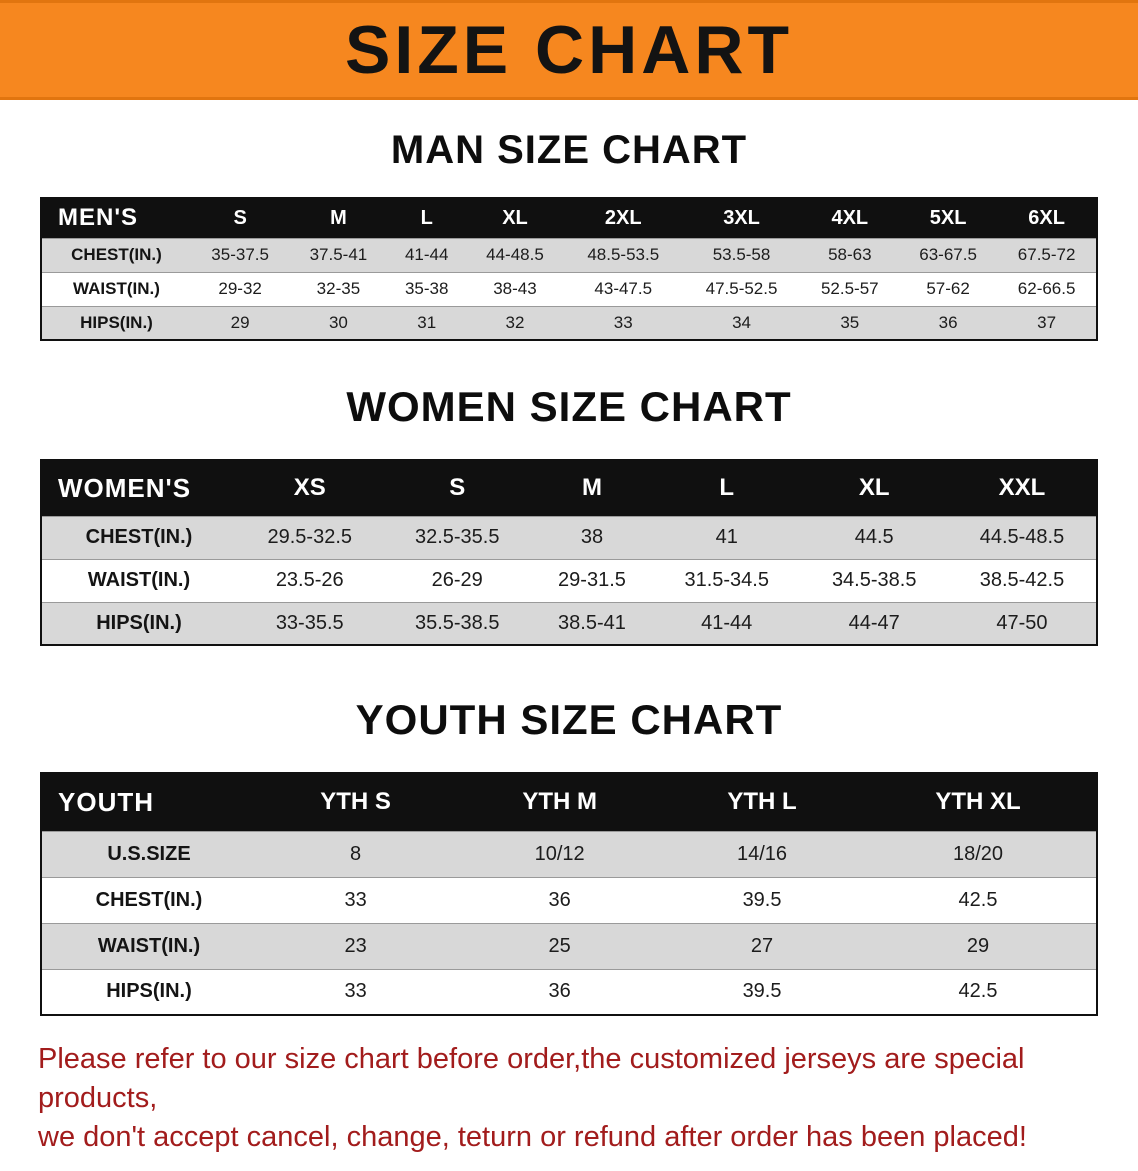  Describe the element at coordinates (125, 487) in the screenshot. I see `table-corner-label: WOMEN'S` at that location.